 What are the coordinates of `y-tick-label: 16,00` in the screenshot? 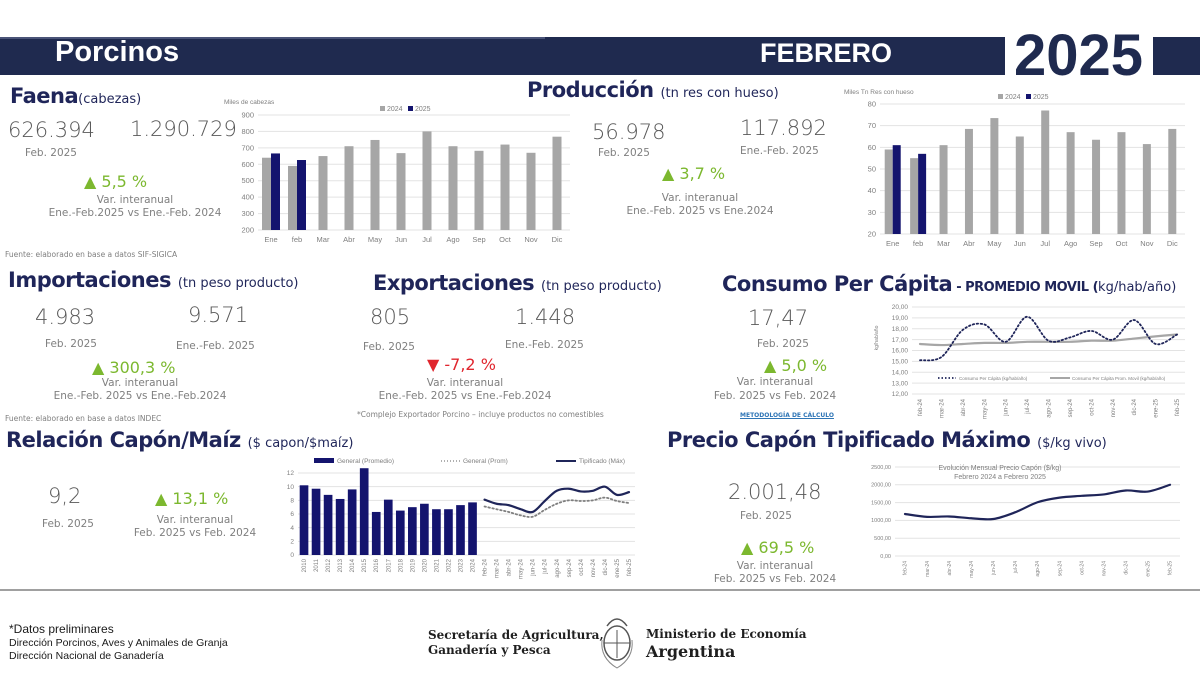 It's located at (900, 351).